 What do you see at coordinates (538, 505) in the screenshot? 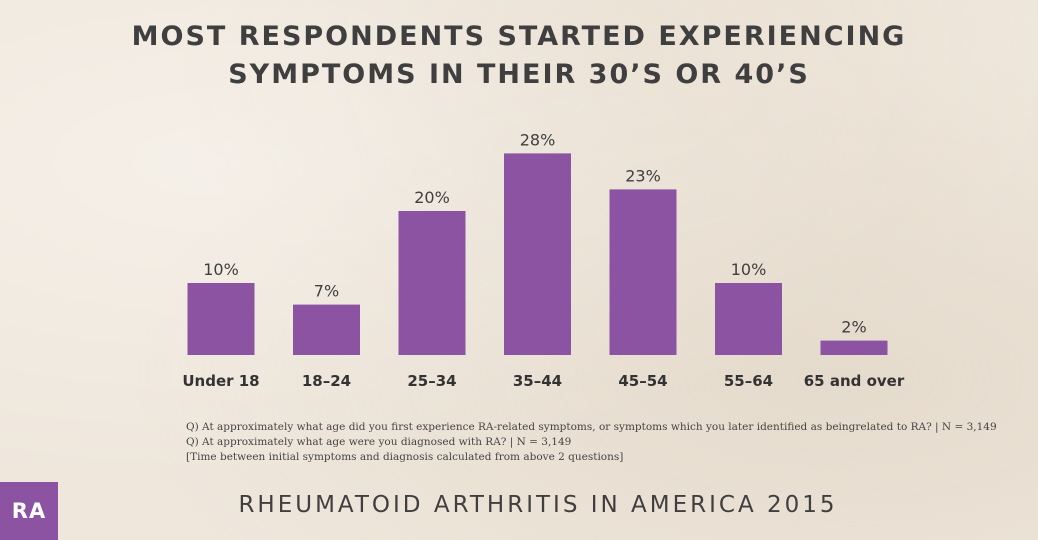
I see `footer-title: RHEUMATOID ARTHRITIS IN AMERICA 2015` at bounding box center [538, 505].